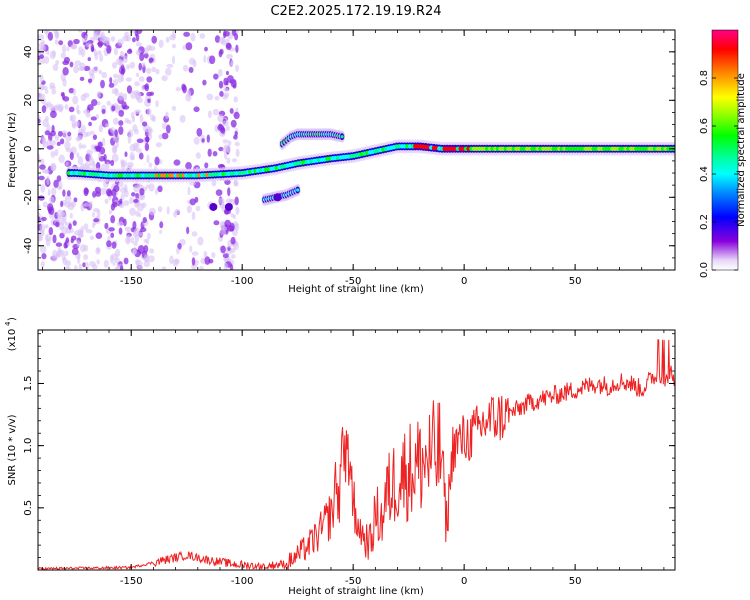 The image size is (750, 600). What do you see at coordinates (131, 281) in the screenshot?
I see `spec-x-tick-label: -150` at bounding box center [131, 281].